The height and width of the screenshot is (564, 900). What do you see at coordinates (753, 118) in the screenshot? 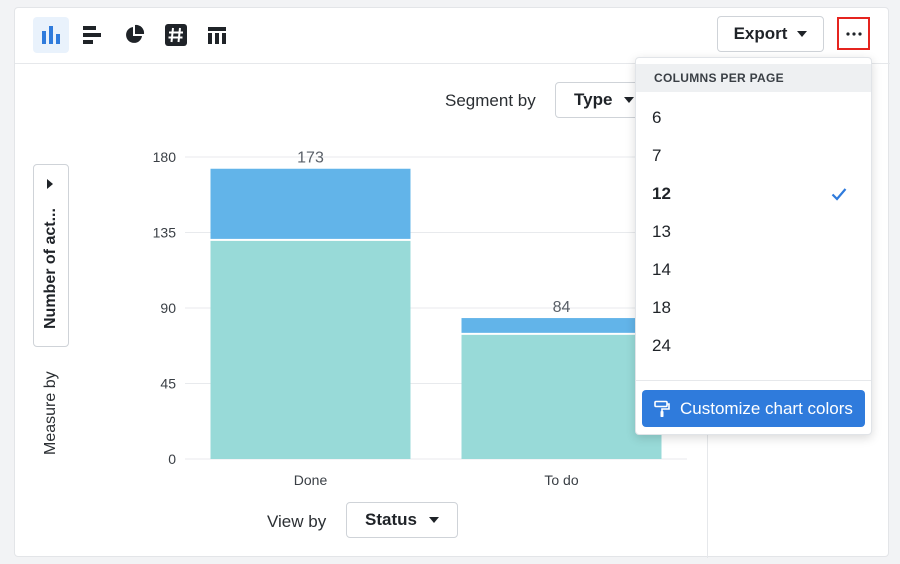
I see `menu-option-6: 6` at bounding box center [753, 118].